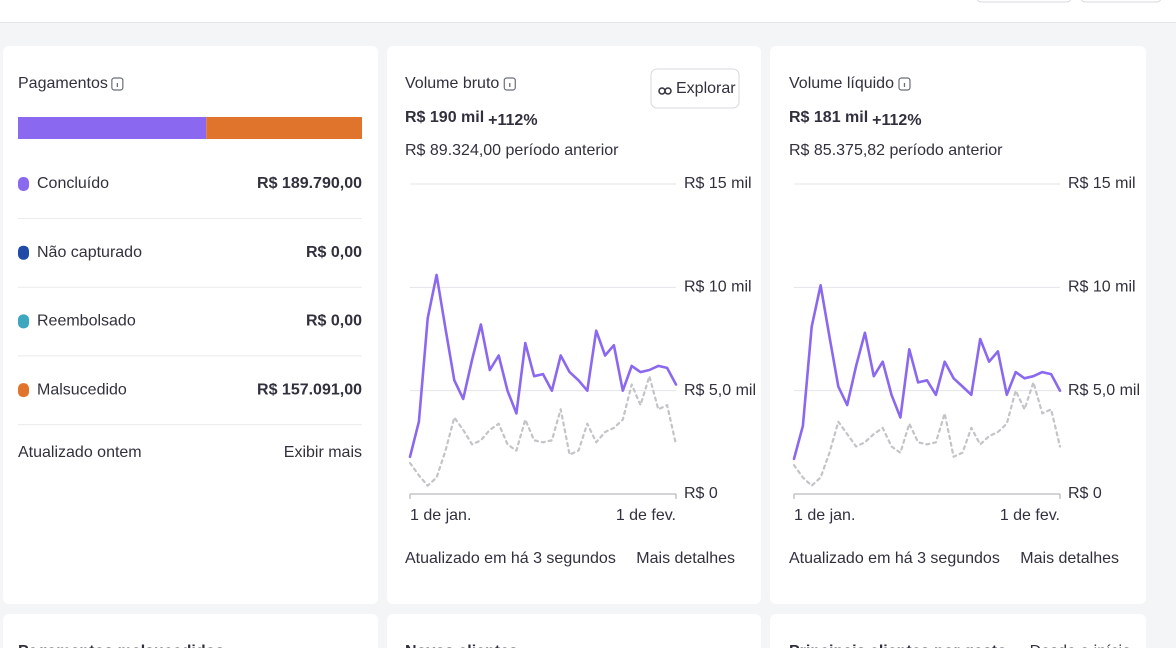 Image resolution: width=1176 pixels, height=648 pixels. Describe the element at coordinates (63, 83) in the screenshot. I see `card-title: Pagamentos` at that location.